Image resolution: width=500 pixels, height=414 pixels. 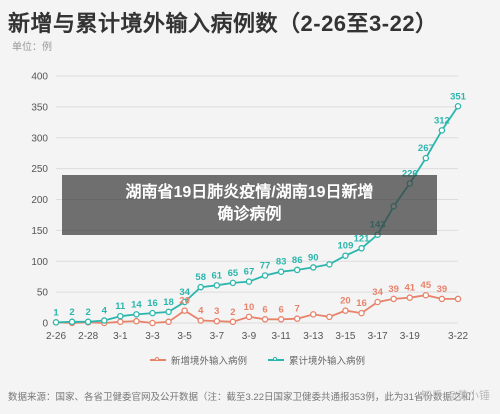 What do you see at coordinates (39, 107) in the screenshot?
I see `y-tick-label: 350` at bounding box center [39, 107].